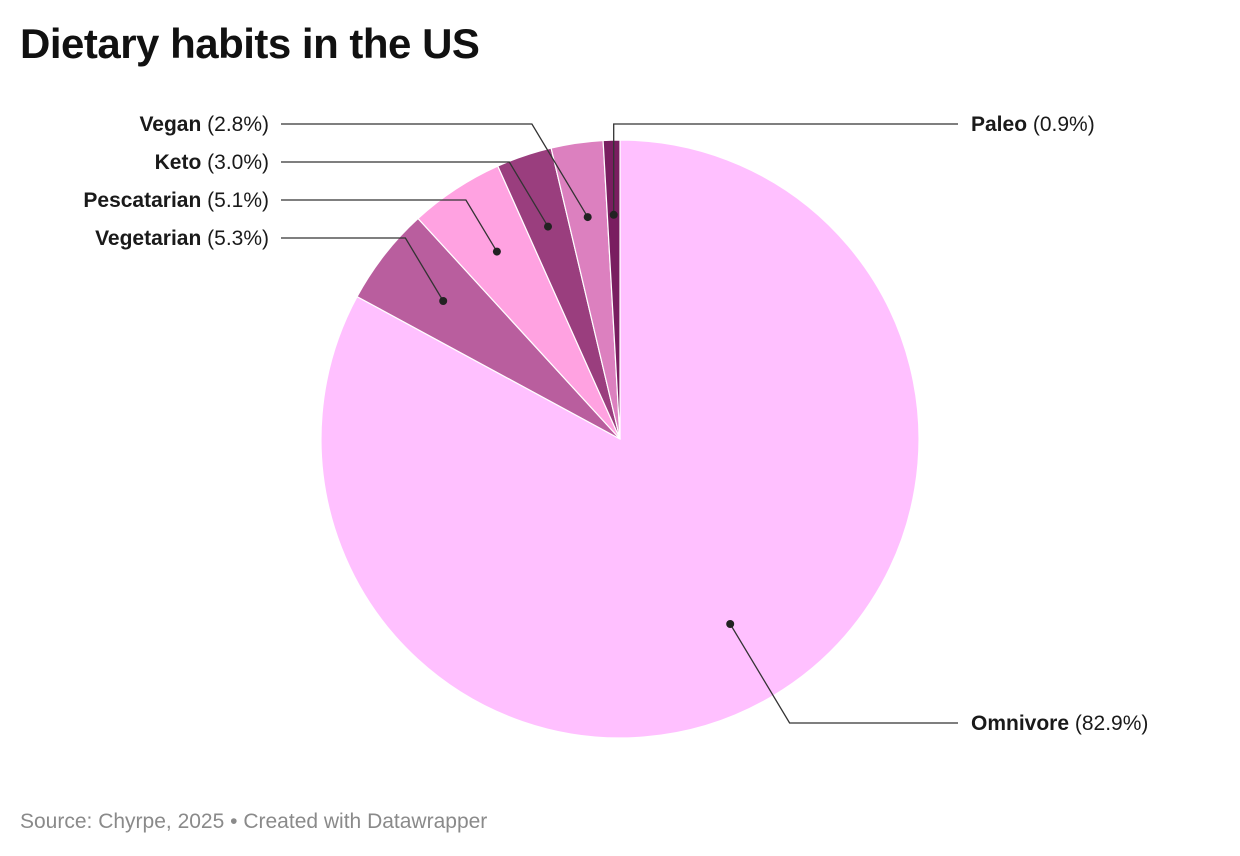  I want to click on leader-dot-paleo, so click(613, 214).